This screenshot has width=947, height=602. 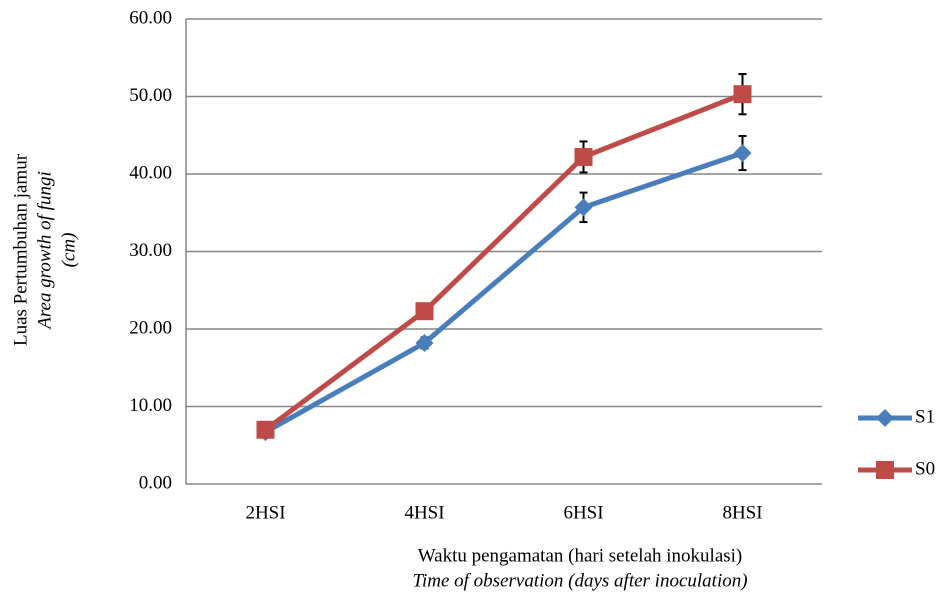 I want to click on x-tick-label: 2HSI, so click(x=265, y=512).